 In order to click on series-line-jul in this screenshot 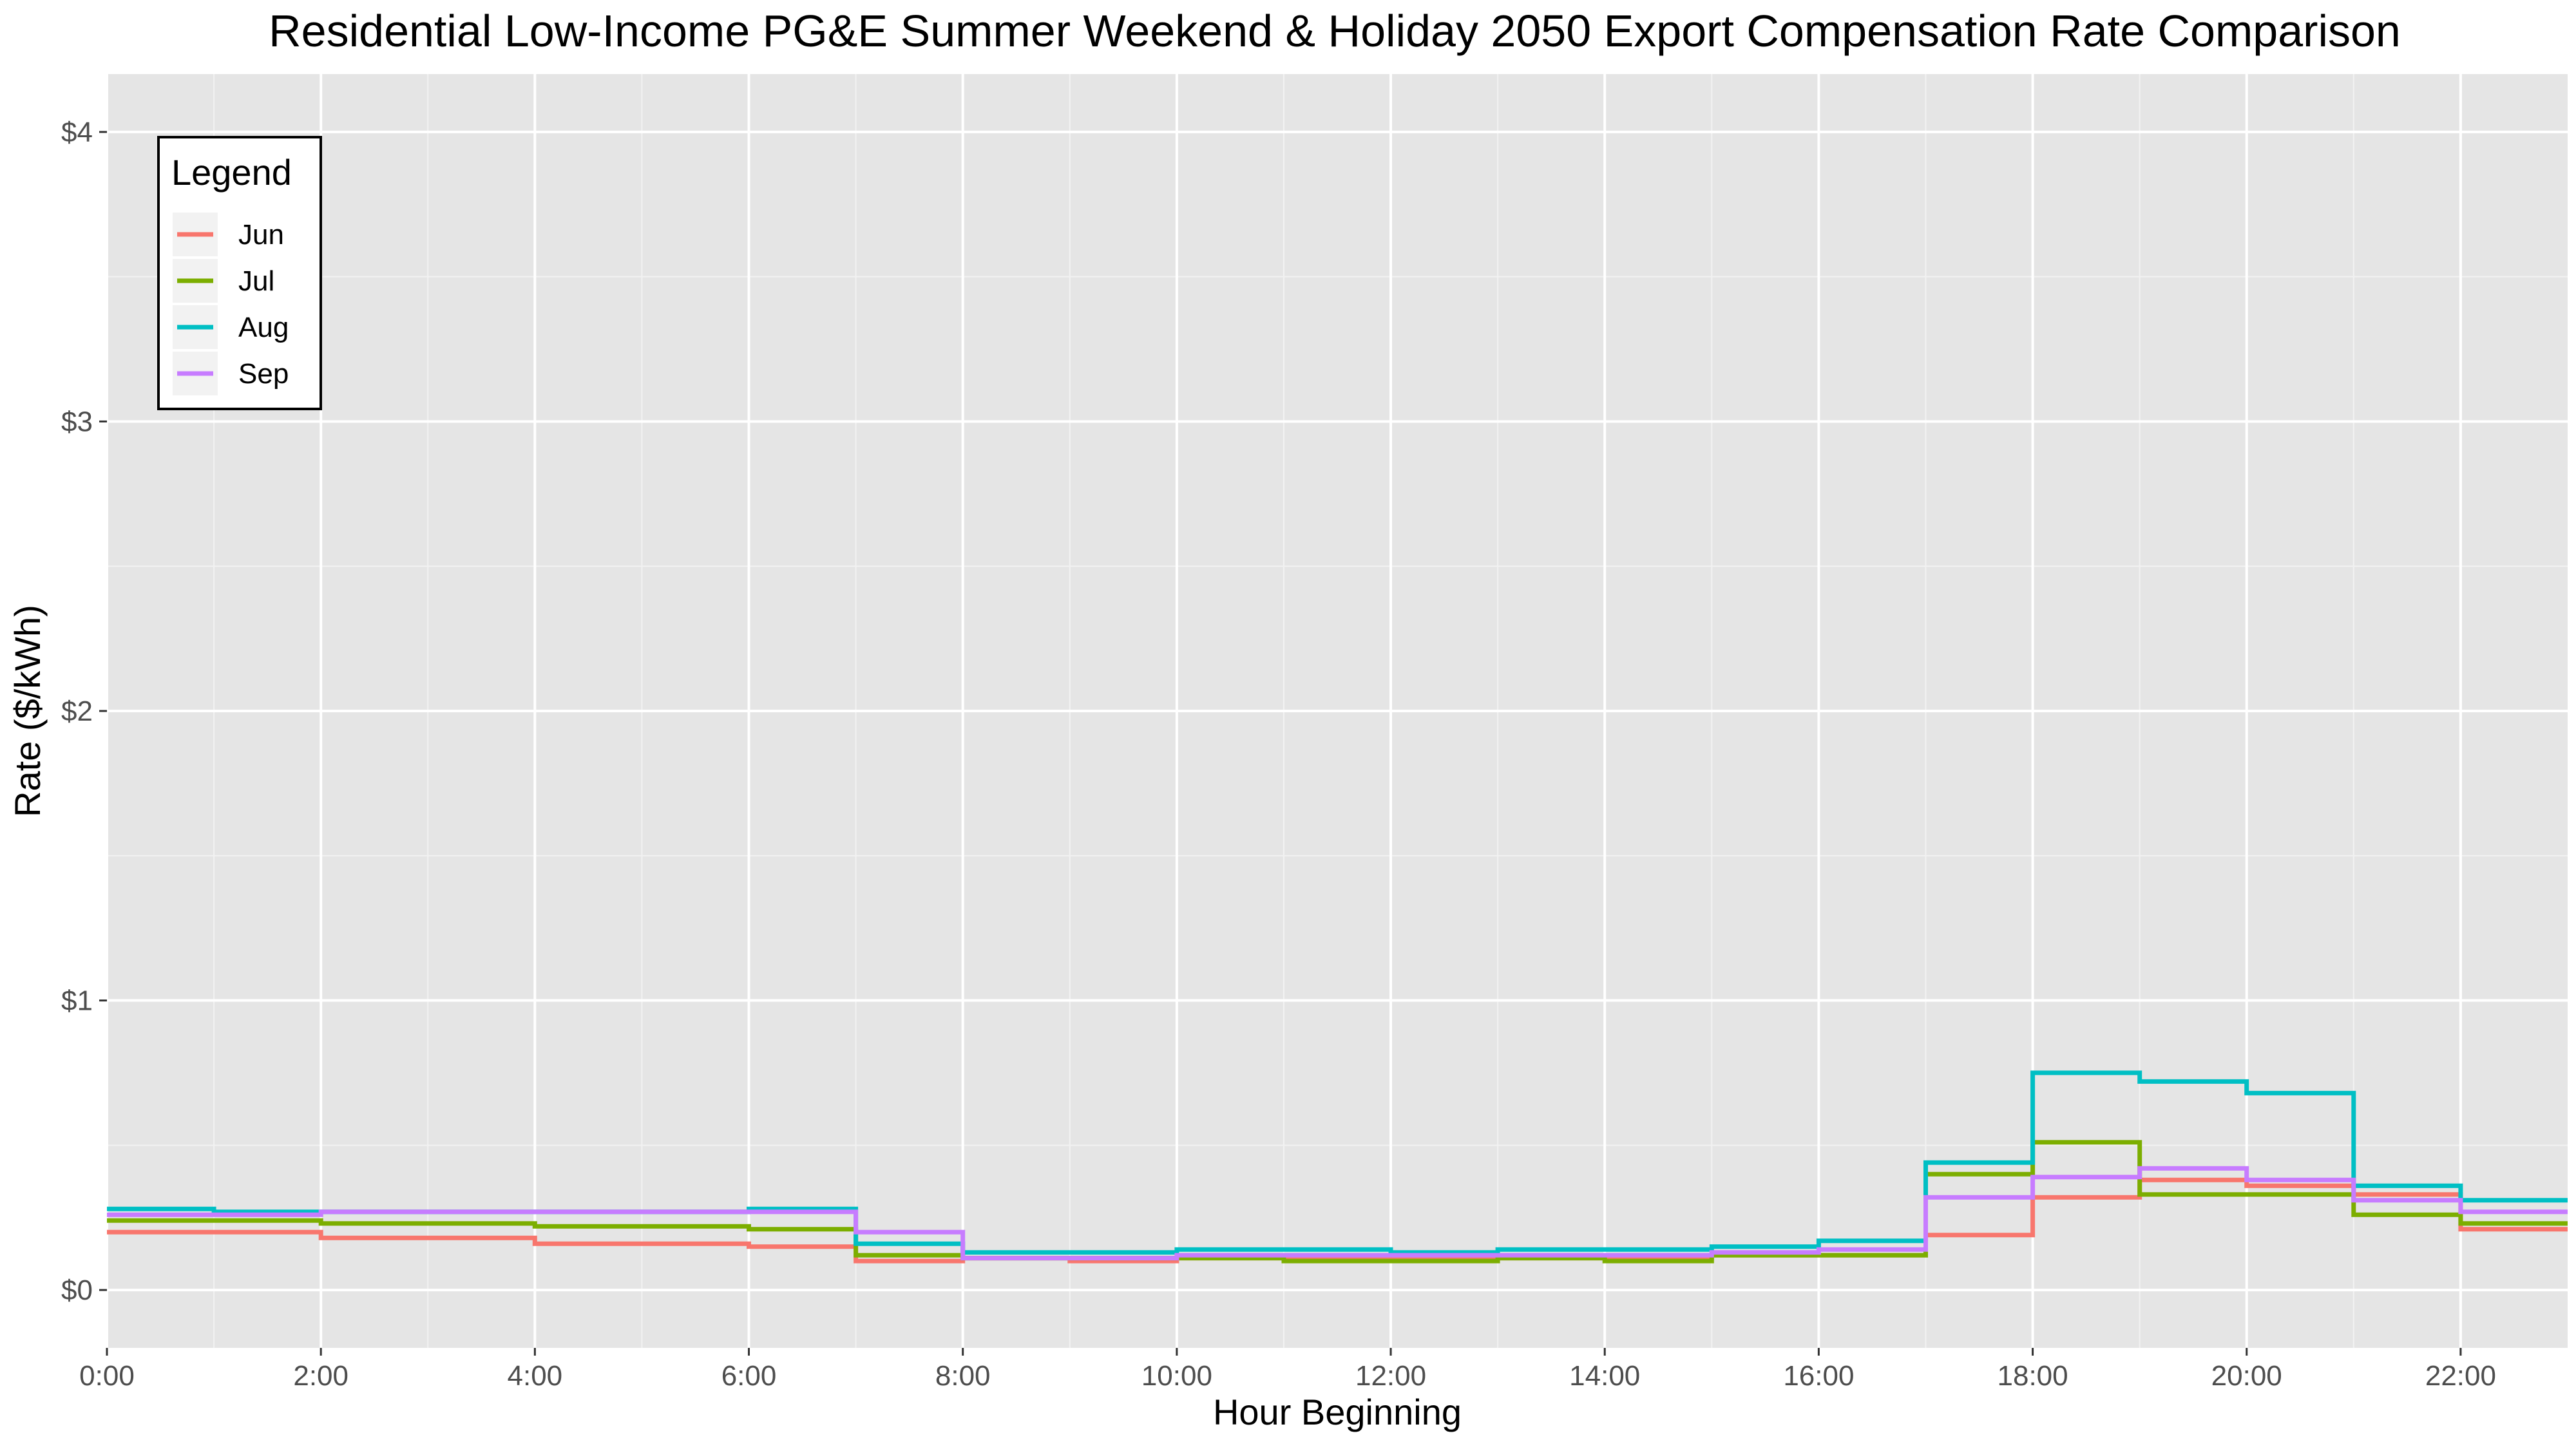, I will do `click(1337, 1202)`.